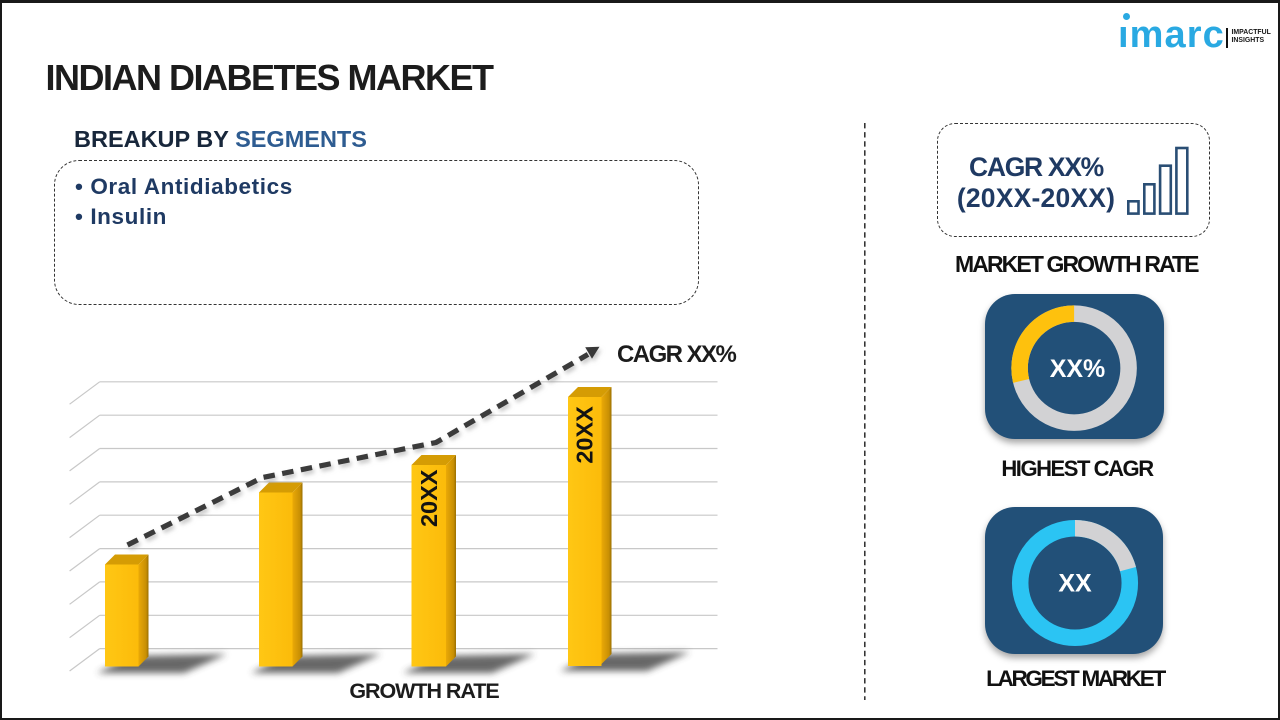 The height and width of the screenshot is (720, 1280). I want to click on svg-text: XX, so click(1075, 584).